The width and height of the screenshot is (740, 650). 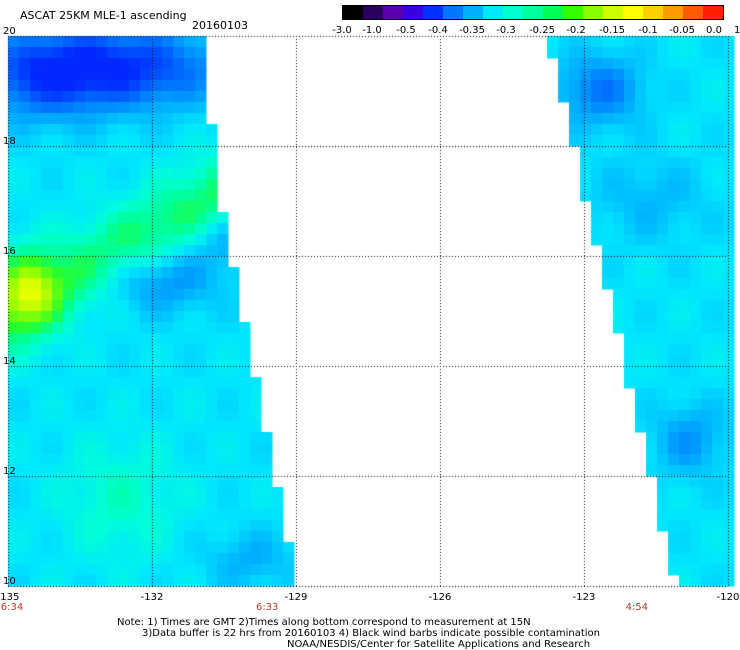 I want to click on color-scale-label: -0.35, so click(x=472, y=30).